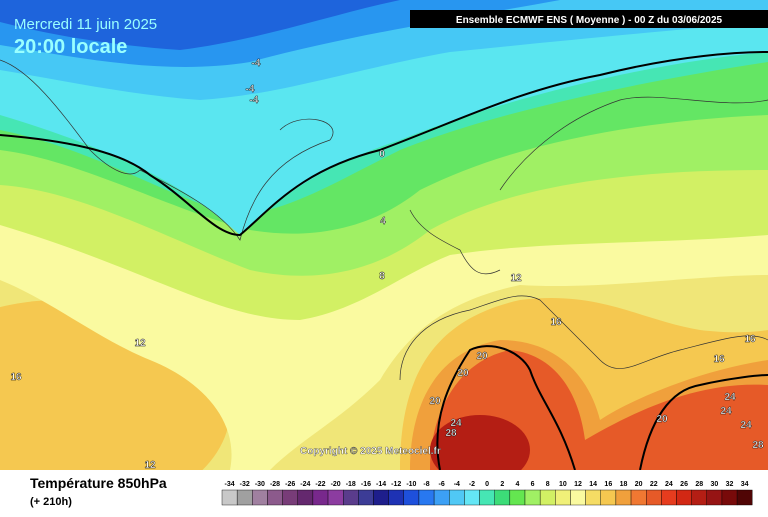 This screenshot has width=768, height=517. Describe the element at coordinates (684, 484) in the screenshot. I see `legend-label: 26` at that location.